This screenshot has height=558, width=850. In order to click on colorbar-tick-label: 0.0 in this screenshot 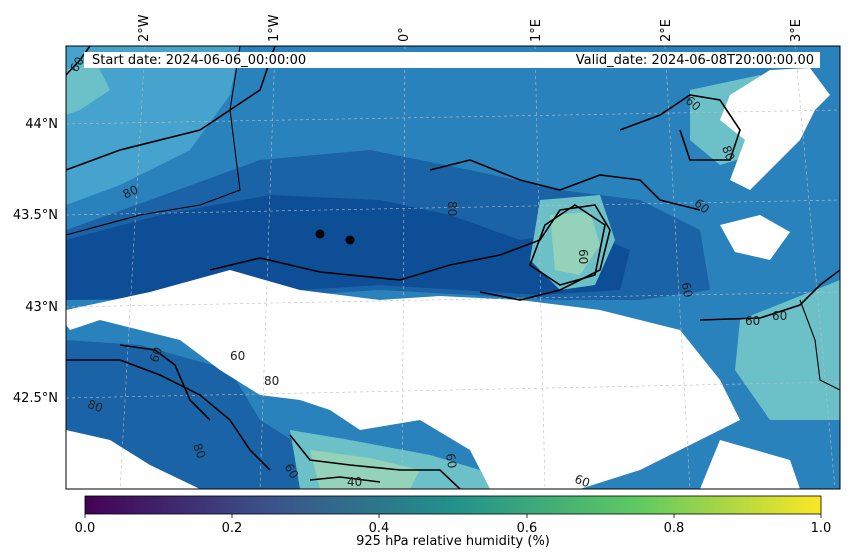, I will do `click(85, 528)`.